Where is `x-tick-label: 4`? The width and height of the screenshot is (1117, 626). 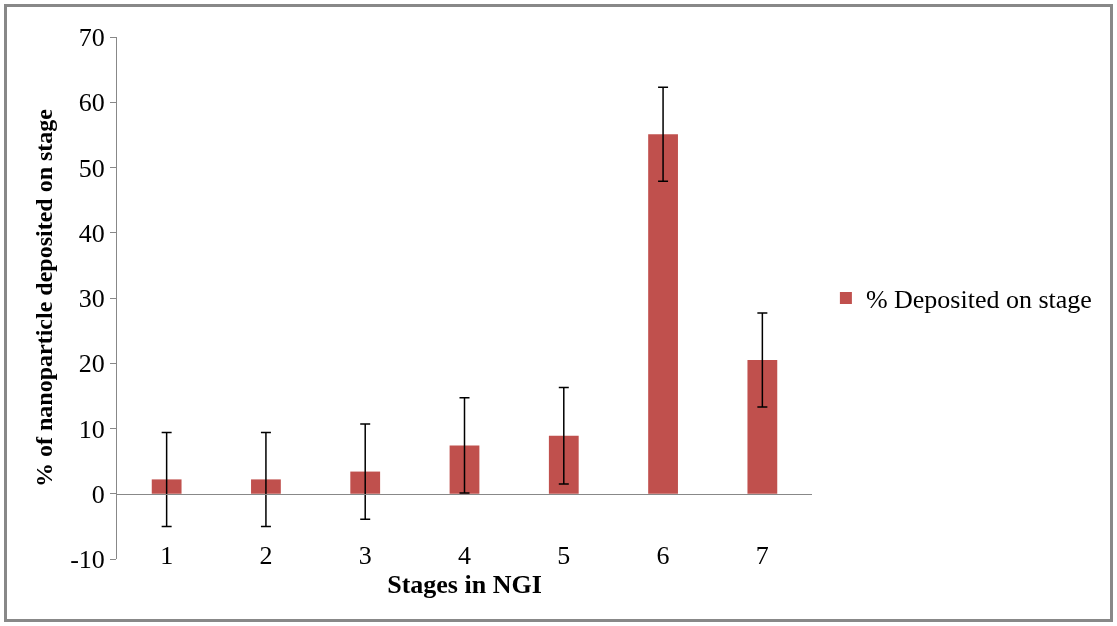 x-tick-label: 4 is located at coordinates (464, 555).